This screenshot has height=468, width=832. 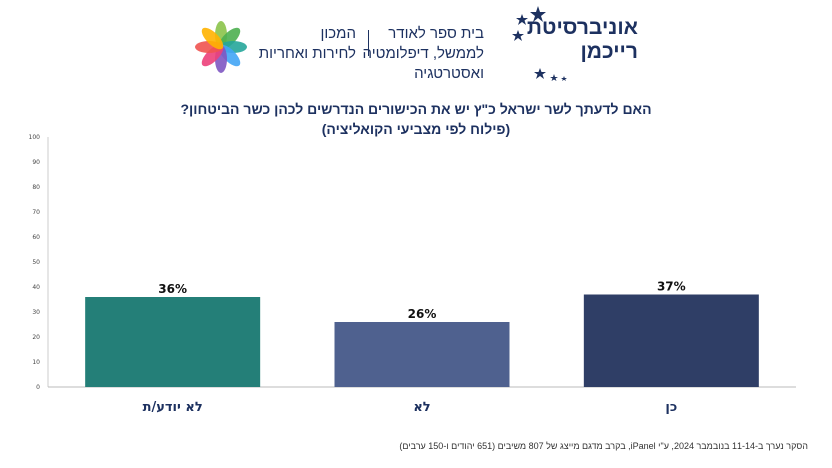 I want to click on y-tick-label: 60, so click(x=36, y=237).